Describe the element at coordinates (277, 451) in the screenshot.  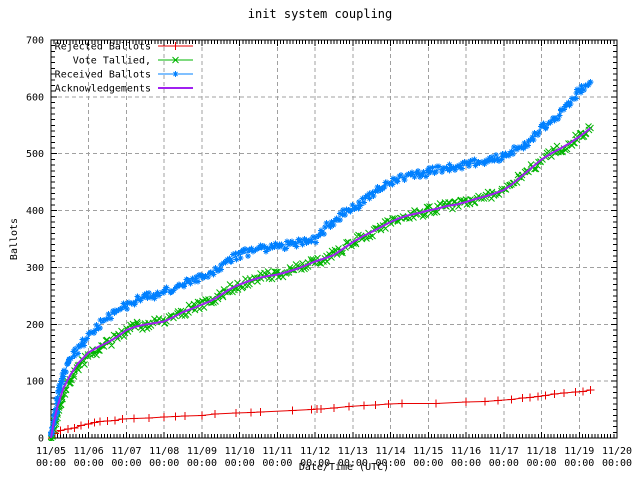
I see `x-tick-date: 11/11` at that location.